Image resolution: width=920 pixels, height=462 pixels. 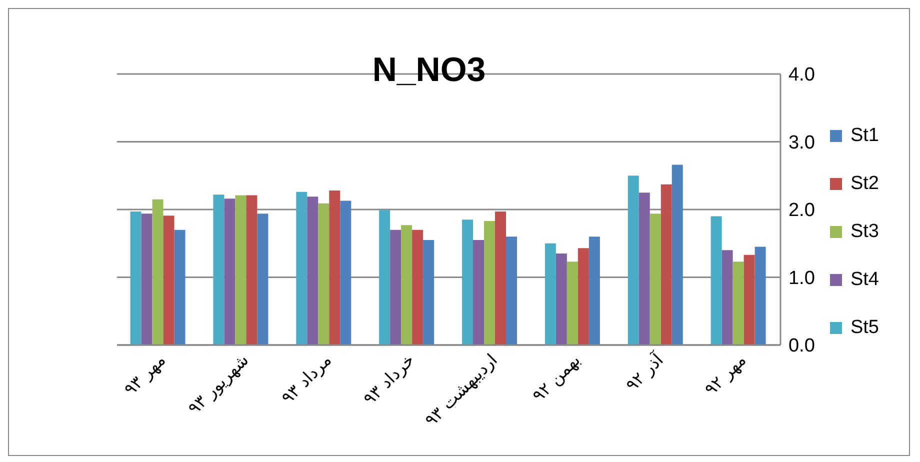 What do you see at coordinates (864, 280) in the screenshot?
I see `legend-label: St4` at bounding box center [864, 280].